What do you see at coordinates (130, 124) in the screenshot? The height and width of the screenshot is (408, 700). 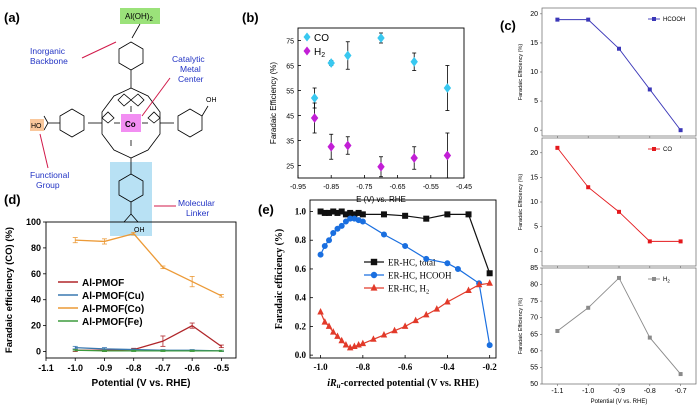 I see `metal-label: Co` at bounding box center [130, 124].